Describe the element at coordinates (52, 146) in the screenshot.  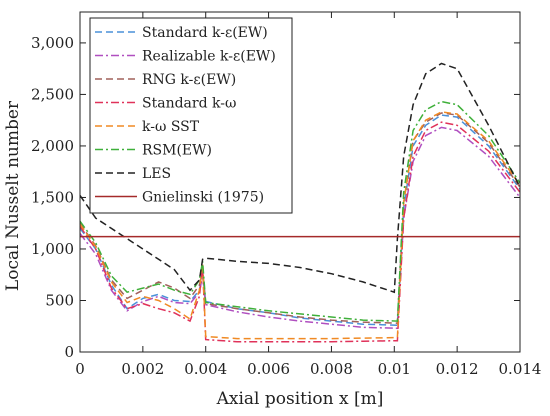
I see `y-tick-label: 2,000` at that location.